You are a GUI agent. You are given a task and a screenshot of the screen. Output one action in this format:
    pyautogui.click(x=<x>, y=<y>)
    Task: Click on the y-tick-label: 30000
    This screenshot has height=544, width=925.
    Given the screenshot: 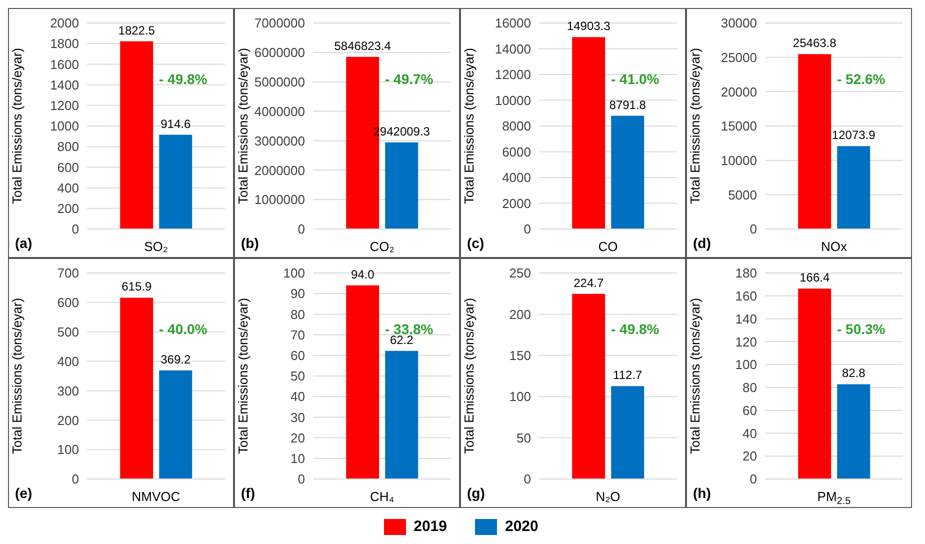 What is the action you would take?
    pyautogui.click(x=738, y=23)
    